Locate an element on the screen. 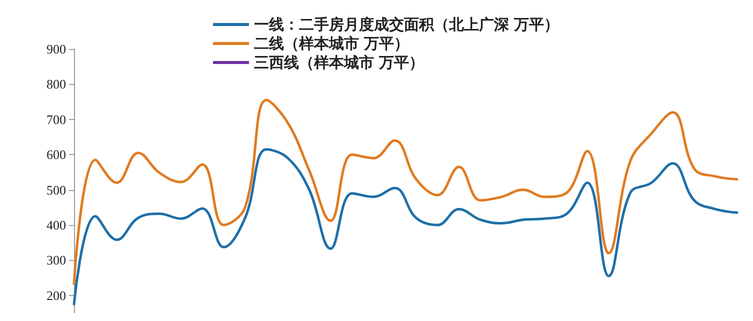 The image size is (753, 321). y-tick-label: 300 is located at coordinates (56, 260).